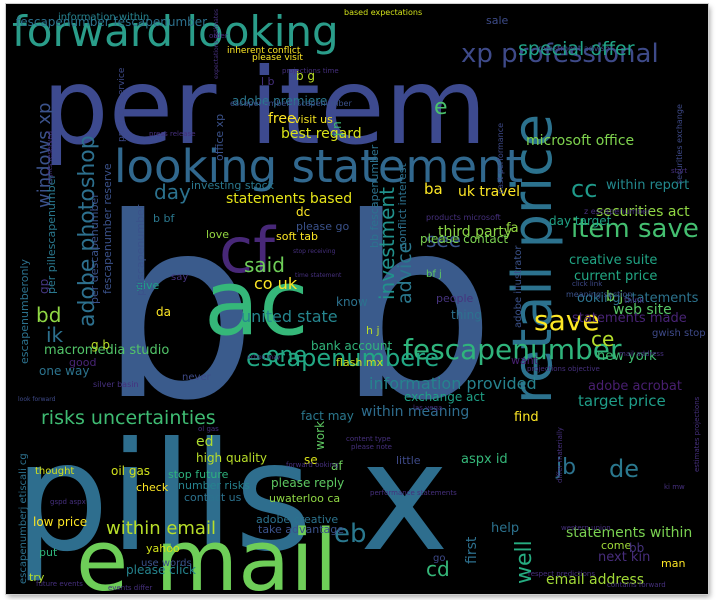 The height and width of the screenshot is (600, 717). What do you see at coordinates (453, 383) in the screenshot?
I see `word-cloud-word: information provided` at bounding box center [453, 383].